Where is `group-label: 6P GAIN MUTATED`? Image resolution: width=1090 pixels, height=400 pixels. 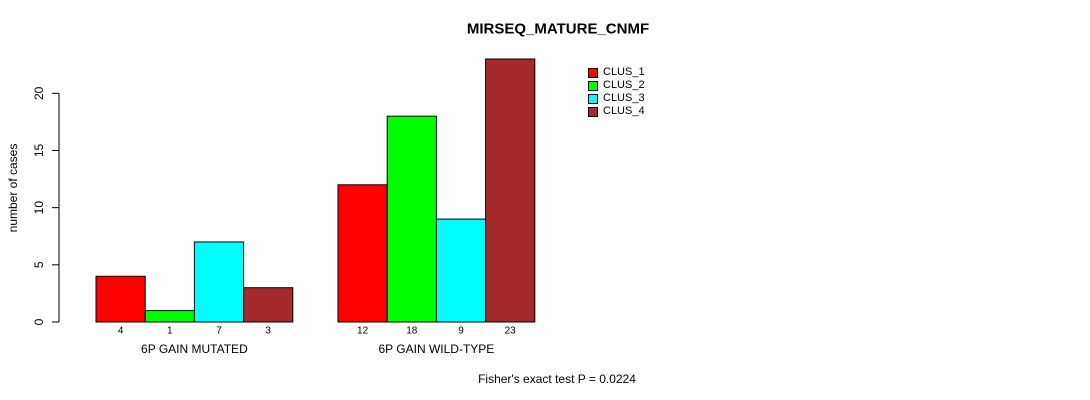 group-label: 6P GAIN MUTATED is located at coordinates (194, 349).